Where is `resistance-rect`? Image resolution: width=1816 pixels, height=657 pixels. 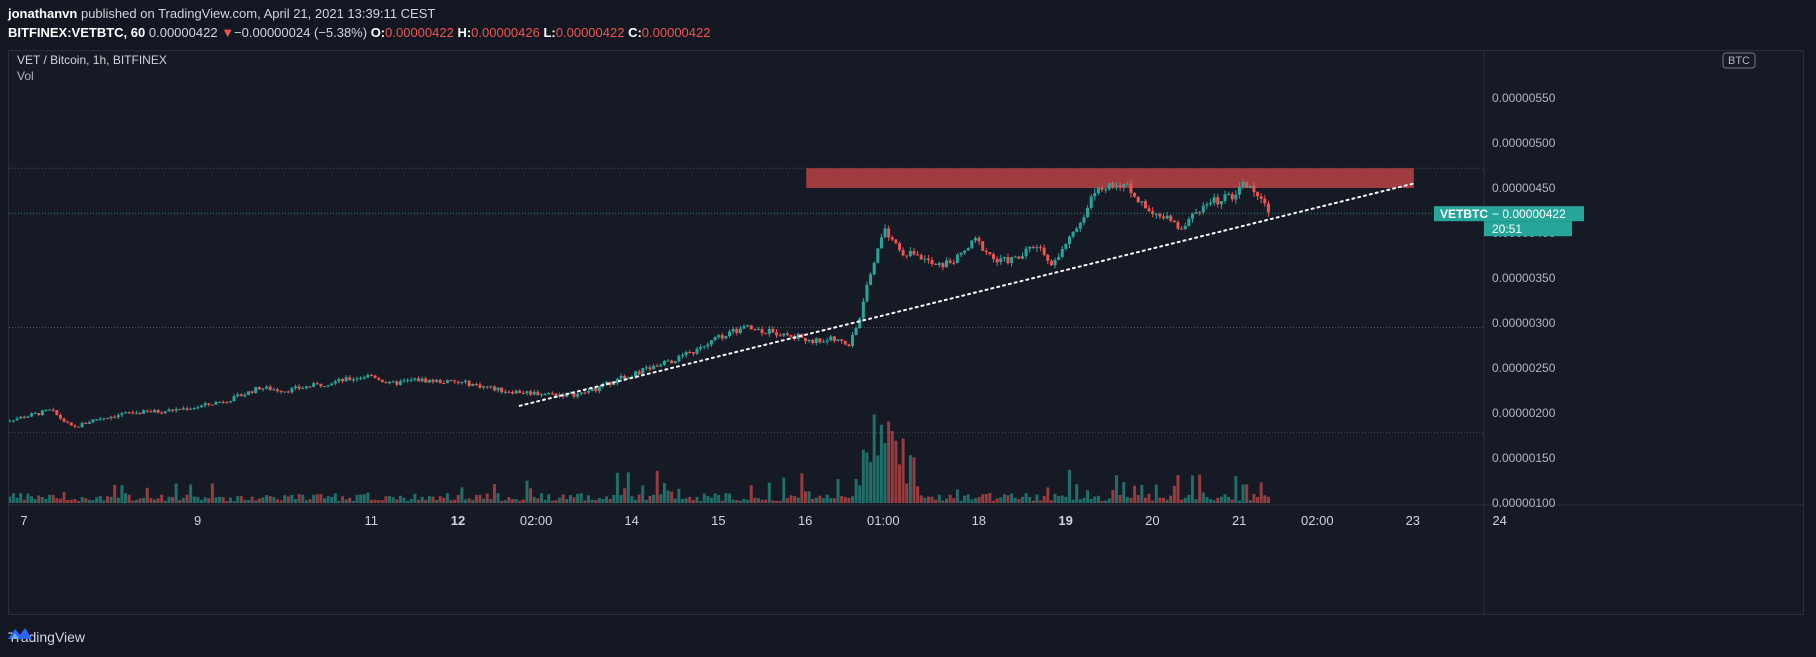 resistance-rect is located at coordinates (1110, 178).